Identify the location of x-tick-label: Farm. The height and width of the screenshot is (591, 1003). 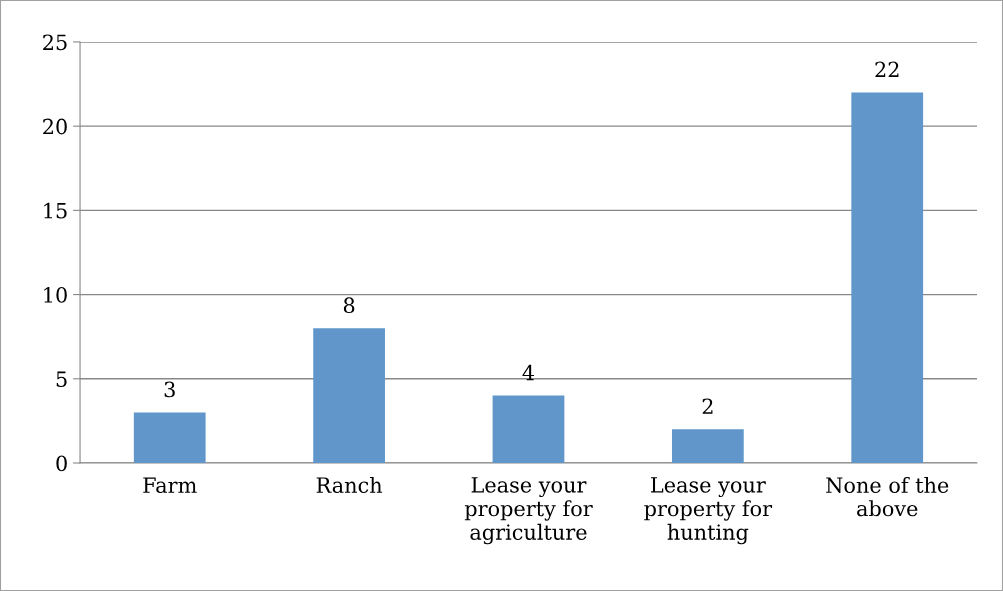
(170, 485).